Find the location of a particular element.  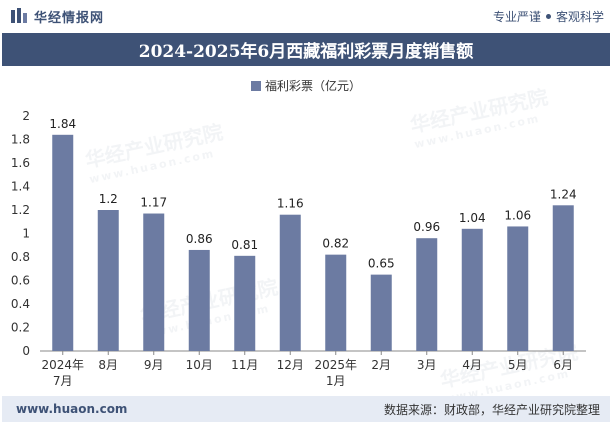

data-label: 0.81 is located at coordinates (244, 245).